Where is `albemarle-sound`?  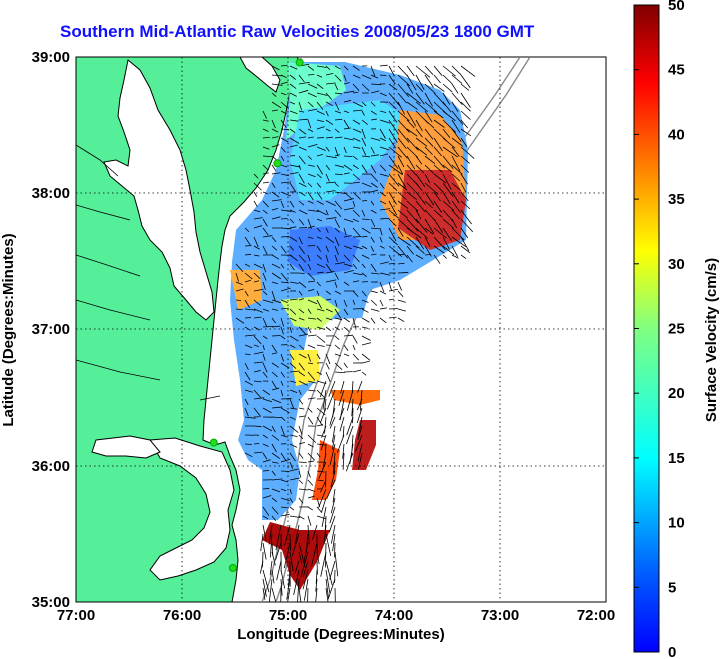
albemarle-sound is located at coordinates (126, 447).